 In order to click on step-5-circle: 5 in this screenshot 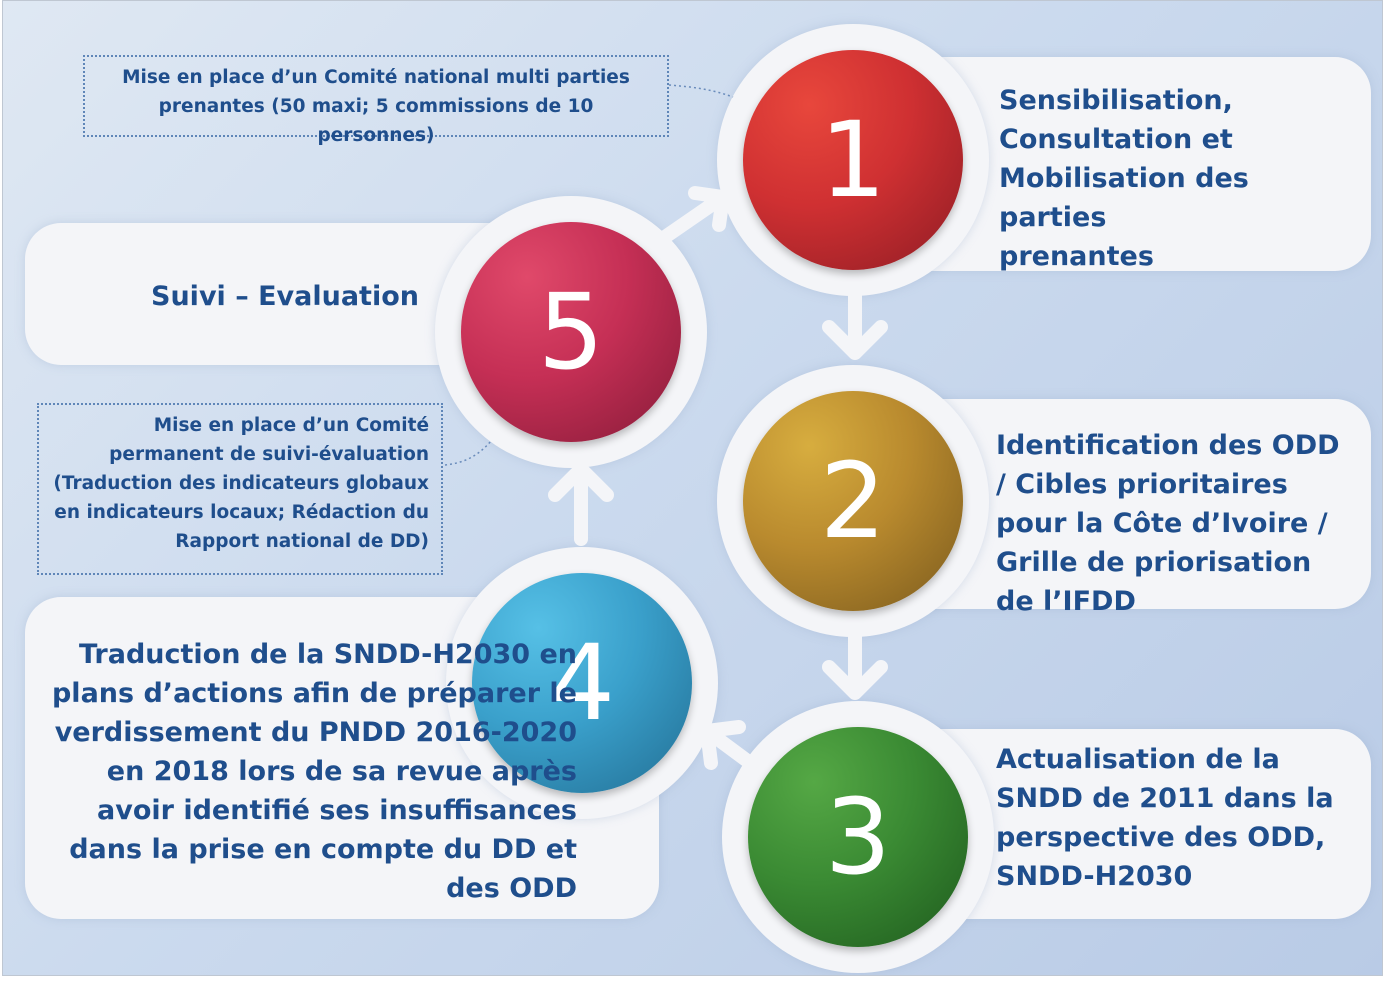, I will do `click(571, 332)`.